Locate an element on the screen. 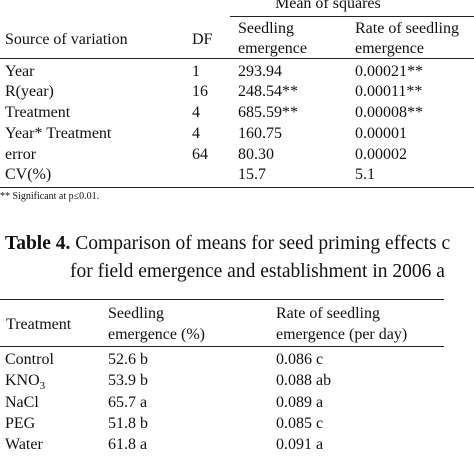 The height and width of the screenshot is (459, 474). col-rate-header-2: emergence is located at coordinates (389, 48).